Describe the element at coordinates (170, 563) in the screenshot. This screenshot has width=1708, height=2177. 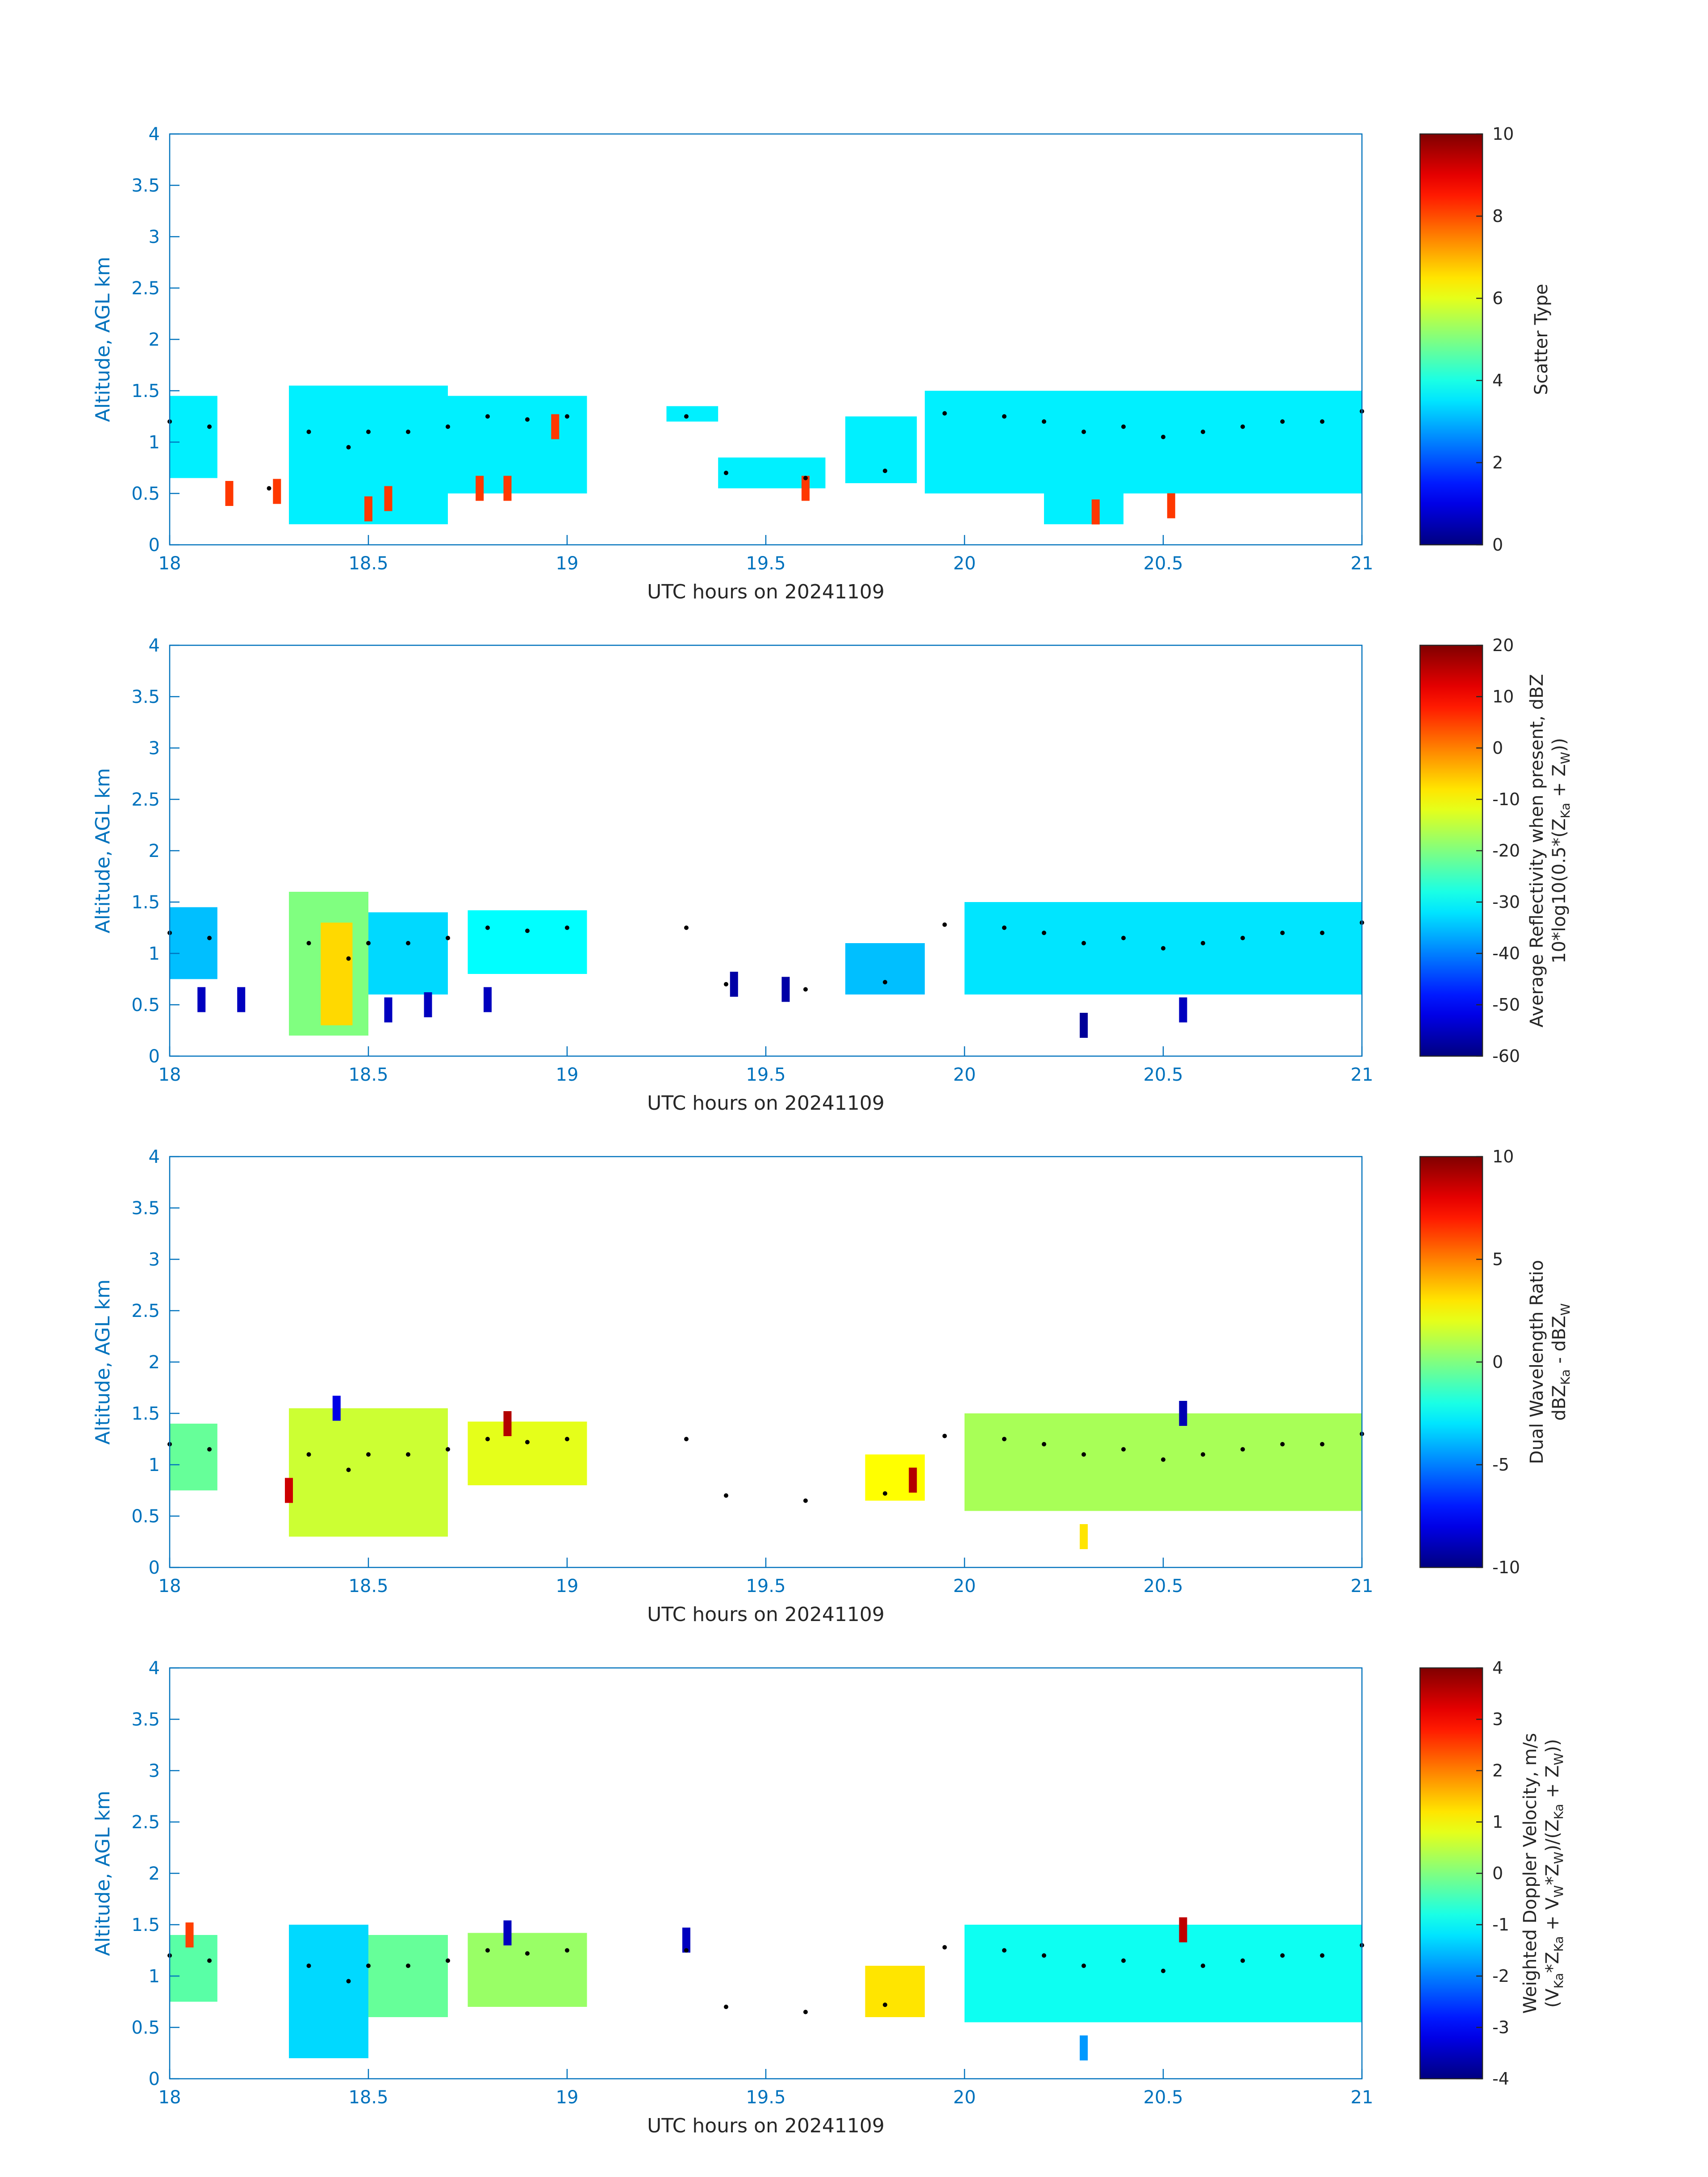
I see `x-tick-label: 18` at that location.